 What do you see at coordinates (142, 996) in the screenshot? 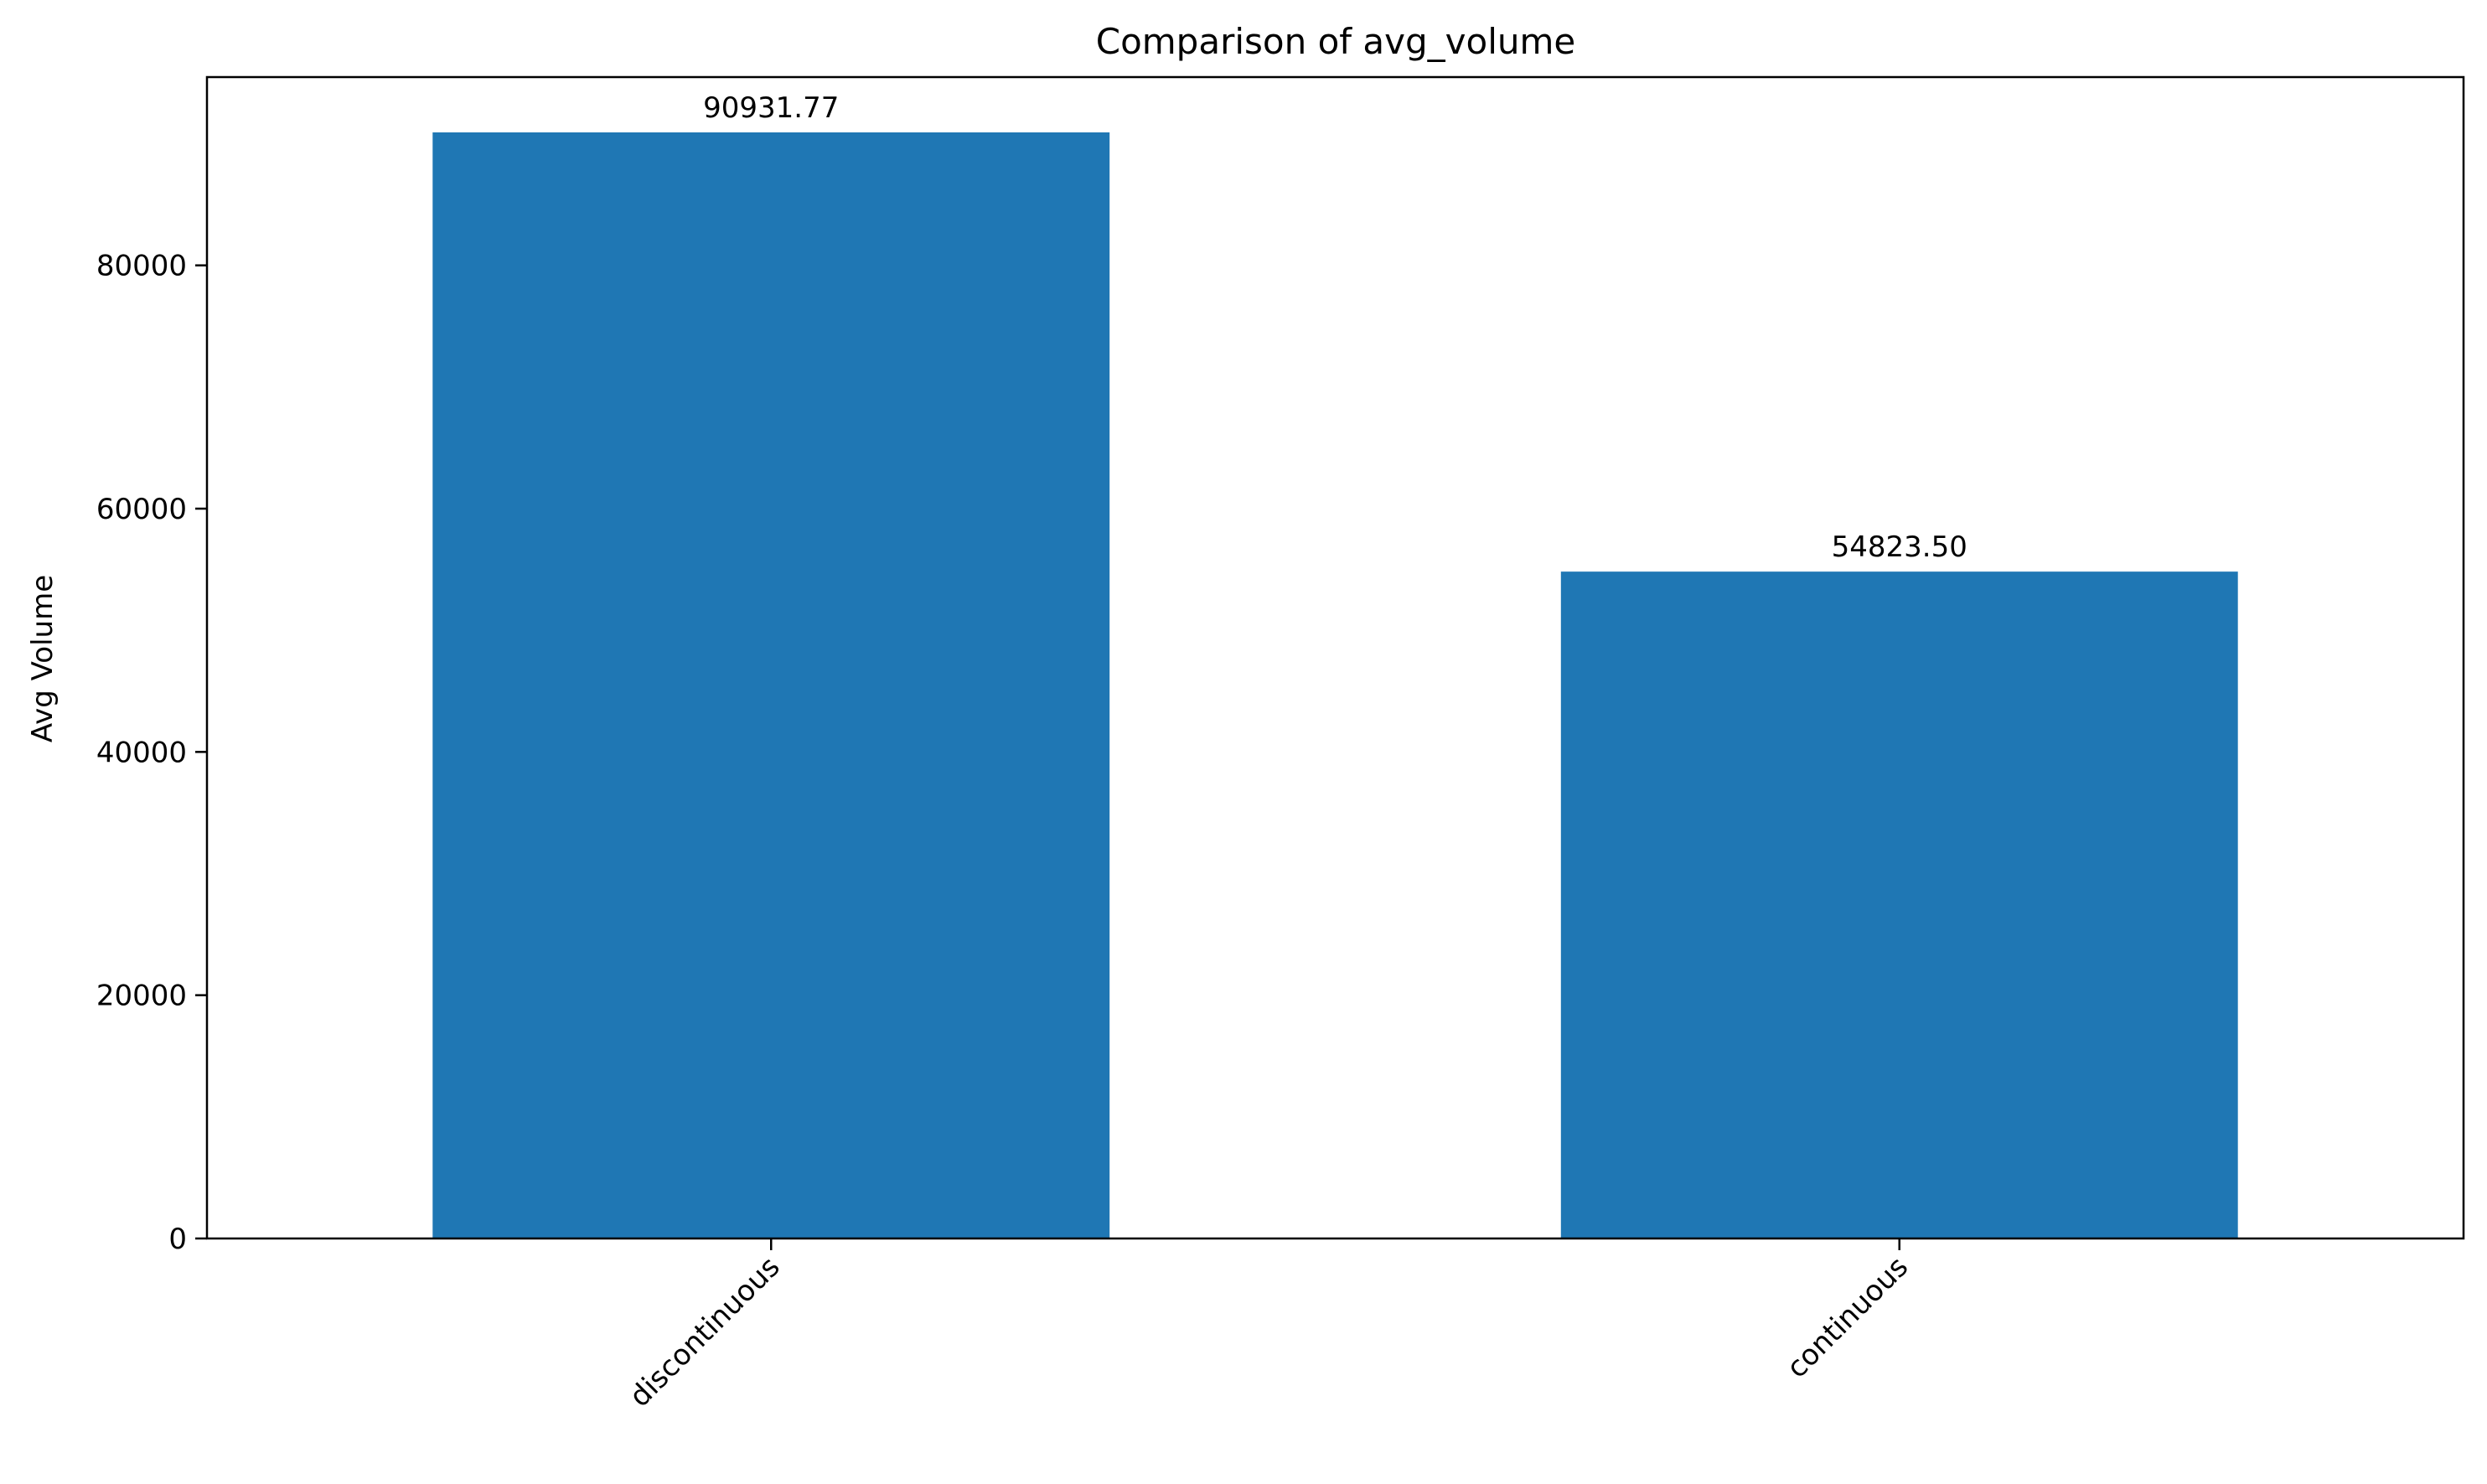
I see `y-tick-label: 20000` at bounding box center [142, 996].